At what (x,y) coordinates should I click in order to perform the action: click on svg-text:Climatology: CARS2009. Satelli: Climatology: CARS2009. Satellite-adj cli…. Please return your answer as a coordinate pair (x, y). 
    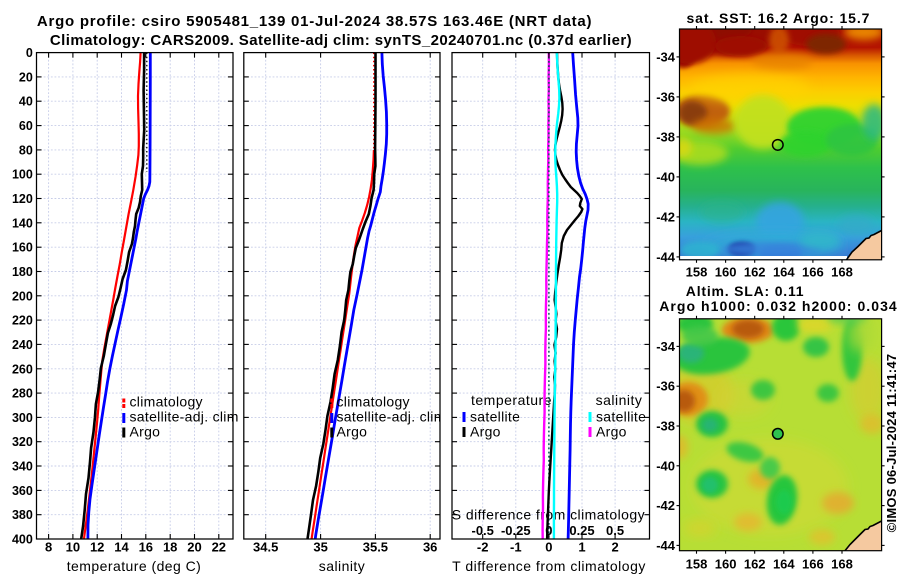
    Looking at the image, I should click on (341, 40).